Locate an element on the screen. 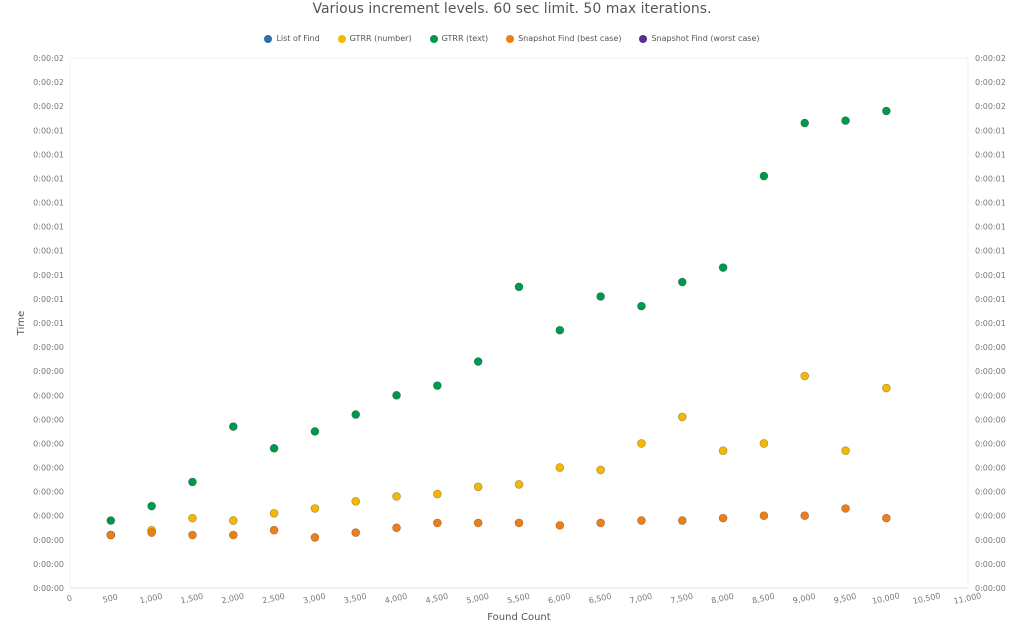  legend-label: GTRR (number) is located at coordinates (380, 38).